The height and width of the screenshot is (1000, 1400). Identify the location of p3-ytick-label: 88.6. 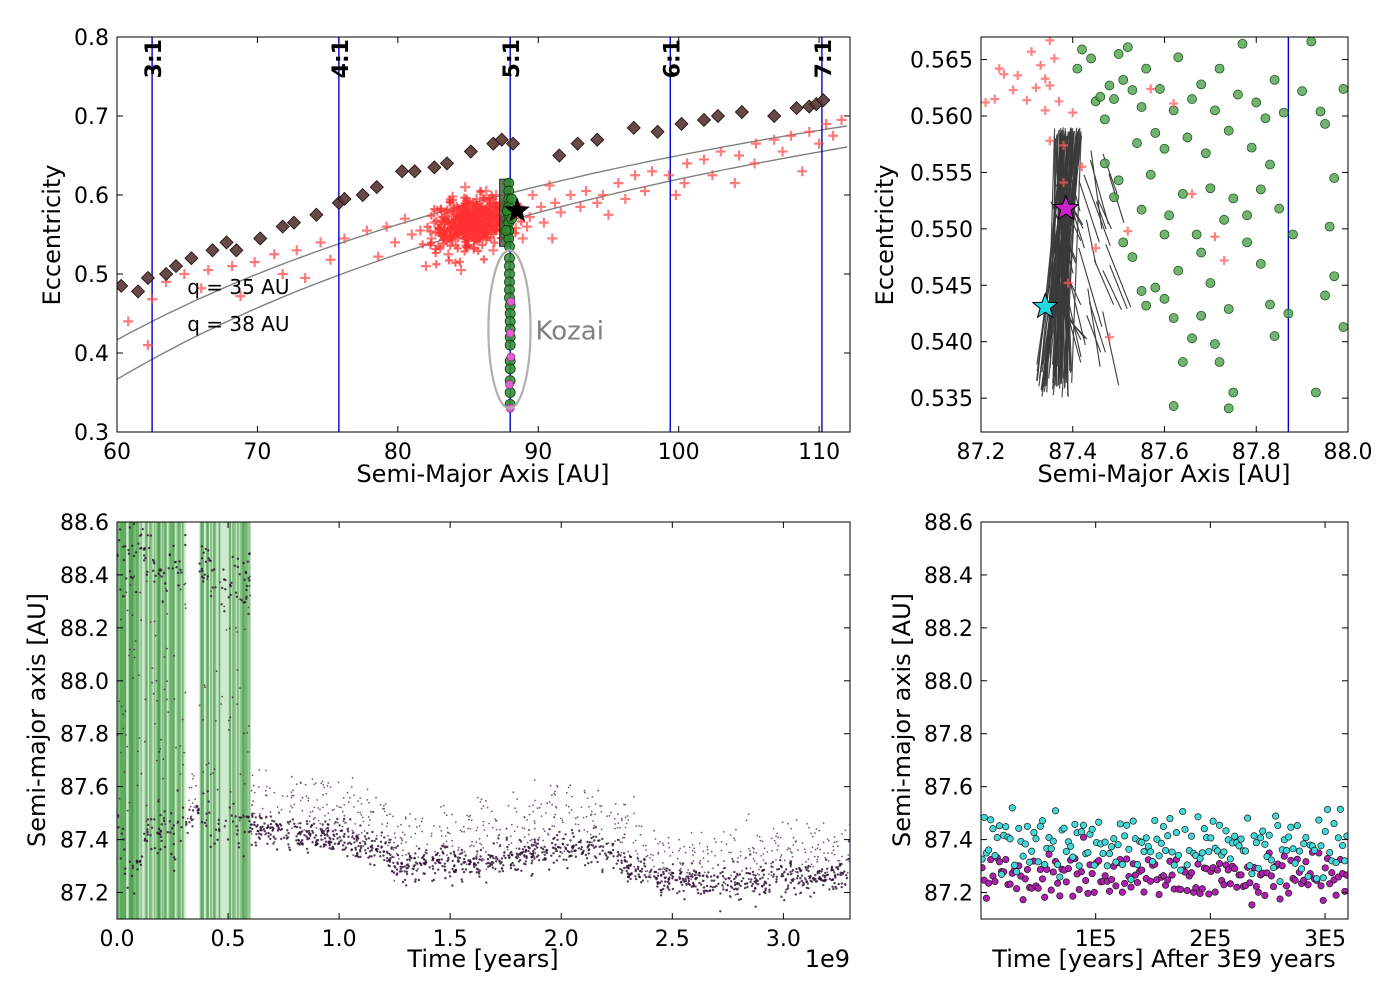
(84, 523).